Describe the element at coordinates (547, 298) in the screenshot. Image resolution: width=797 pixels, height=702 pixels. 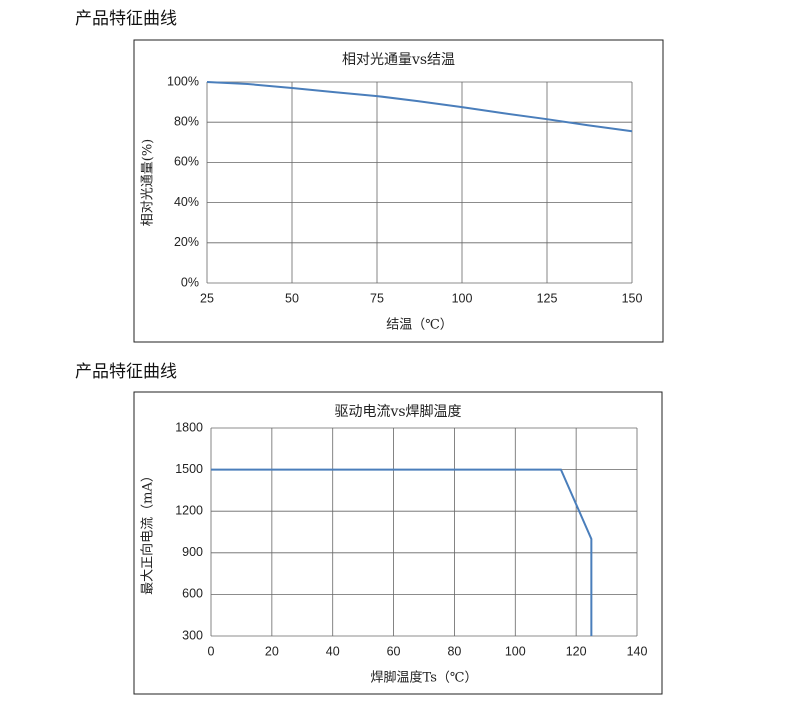
I see `x-tick-label: 125` at that location.